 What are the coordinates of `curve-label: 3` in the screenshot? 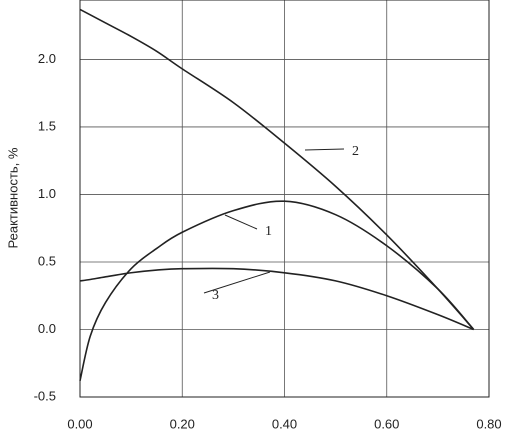 It's located at (215, 295).